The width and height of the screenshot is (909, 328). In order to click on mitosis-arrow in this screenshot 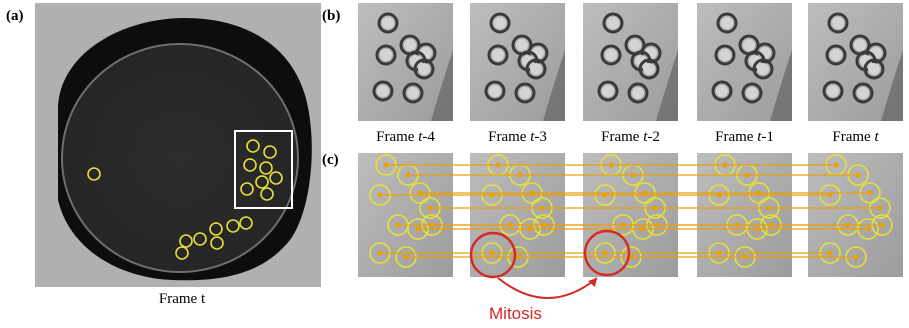, I will do `click(547, 288)`.